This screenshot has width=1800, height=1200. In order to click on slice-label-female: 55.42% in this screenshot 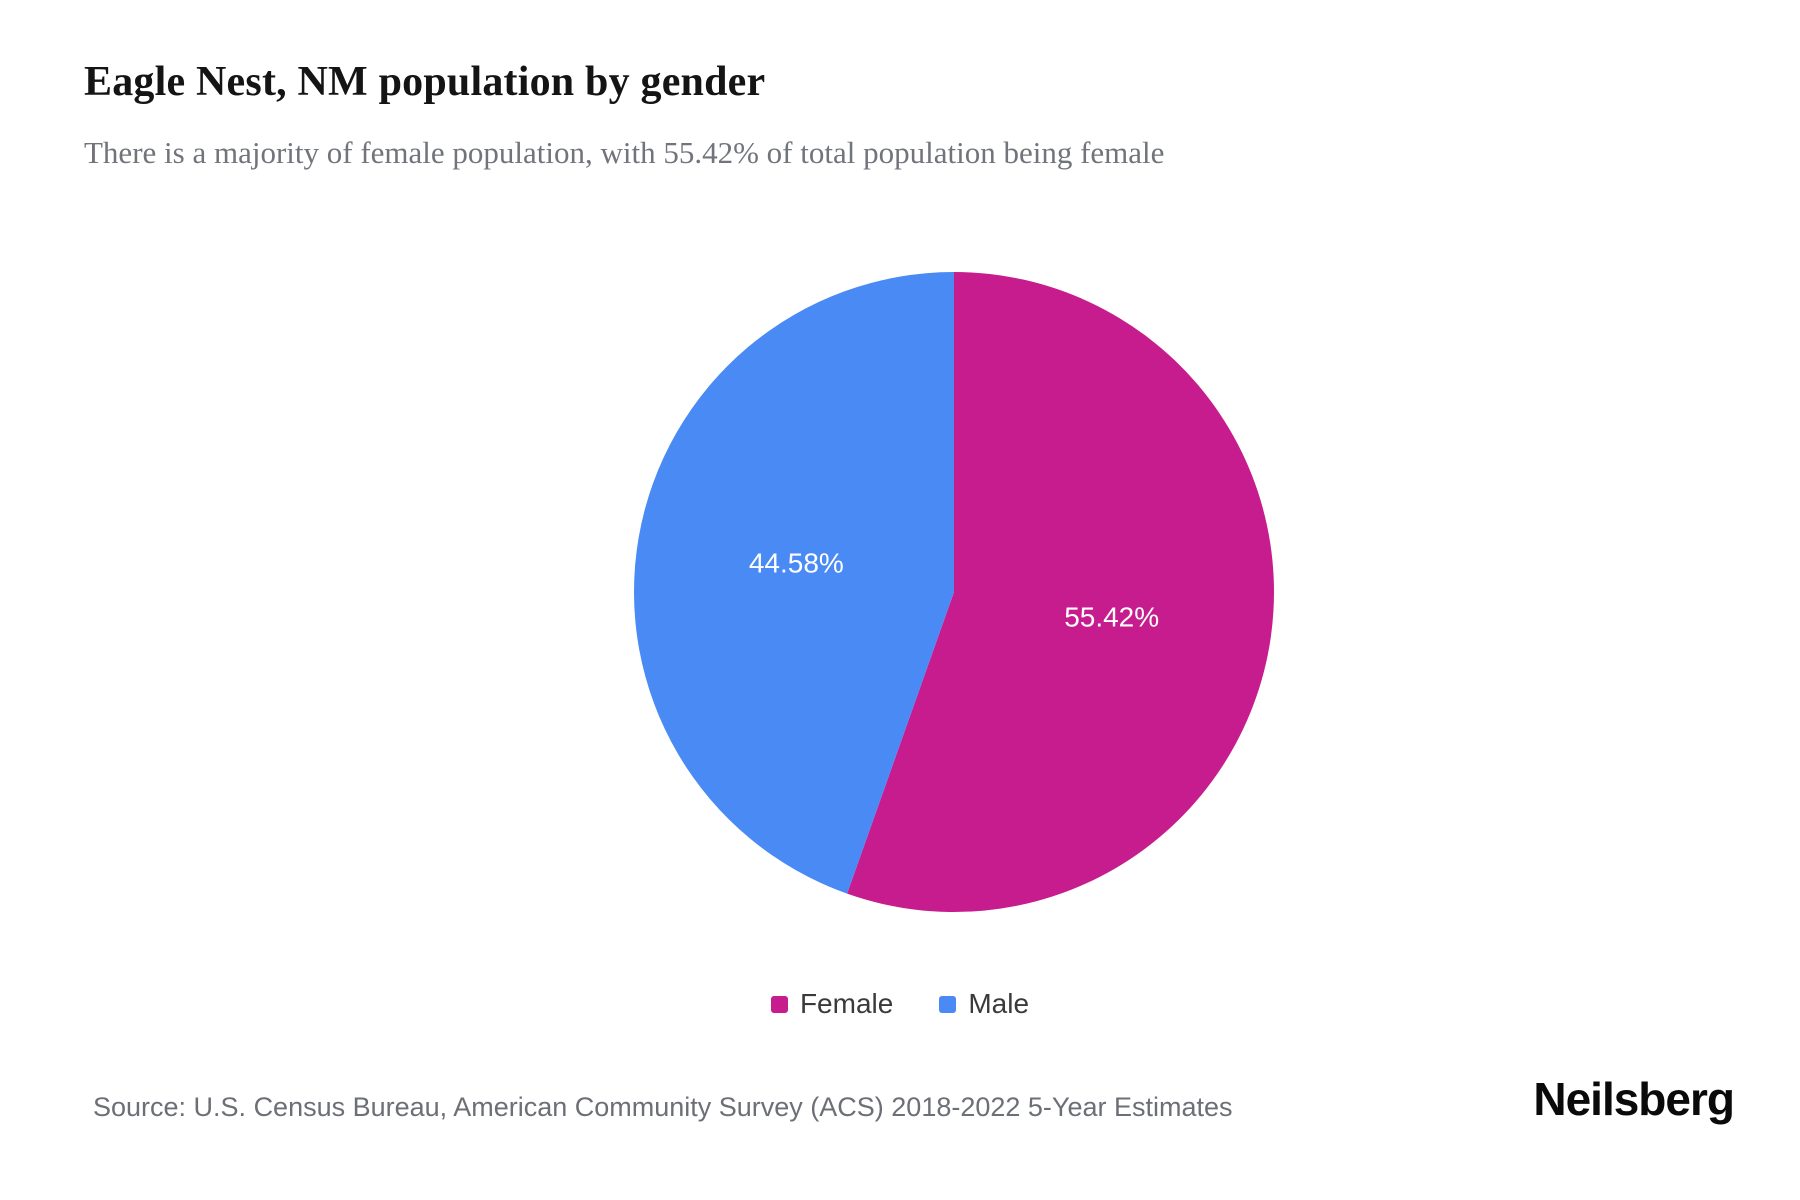, I will do `click(1111, 617)`.